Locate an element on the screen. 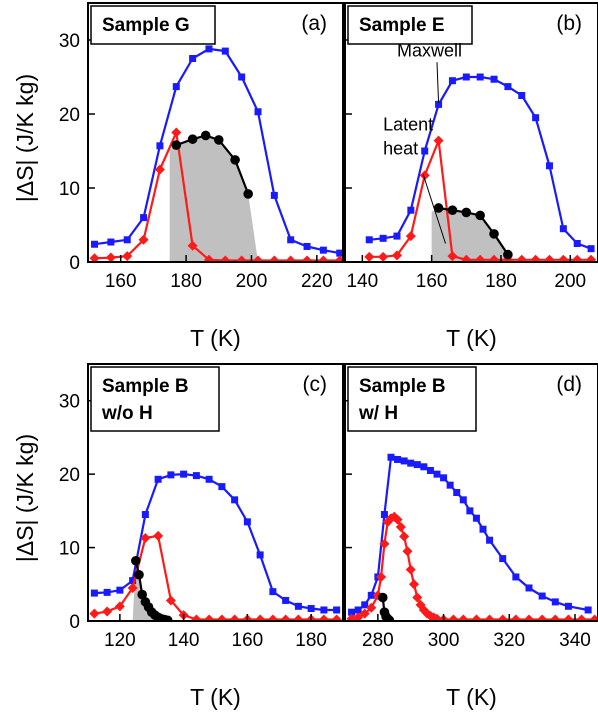 Image resolution: width=598 pixels, height=718 pixels. x-tick-label: 180 is located at coordinates (501, 281).